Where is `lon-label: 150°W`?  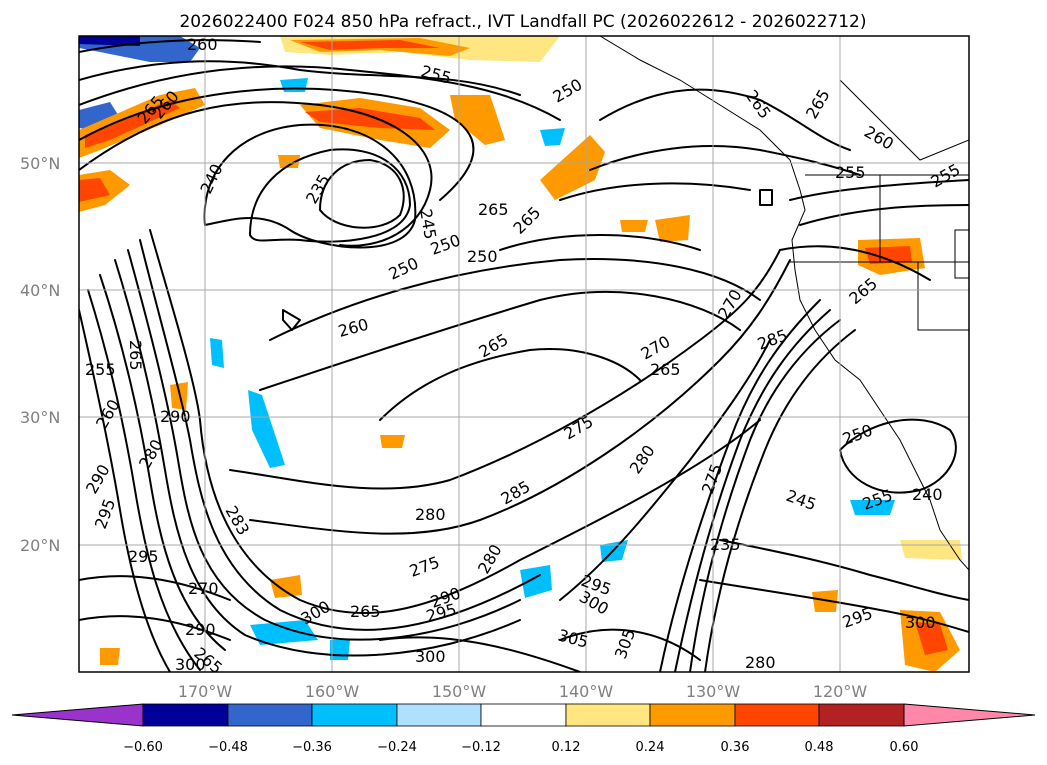 lon-label: 150°W is located at coordinates (459, 691).